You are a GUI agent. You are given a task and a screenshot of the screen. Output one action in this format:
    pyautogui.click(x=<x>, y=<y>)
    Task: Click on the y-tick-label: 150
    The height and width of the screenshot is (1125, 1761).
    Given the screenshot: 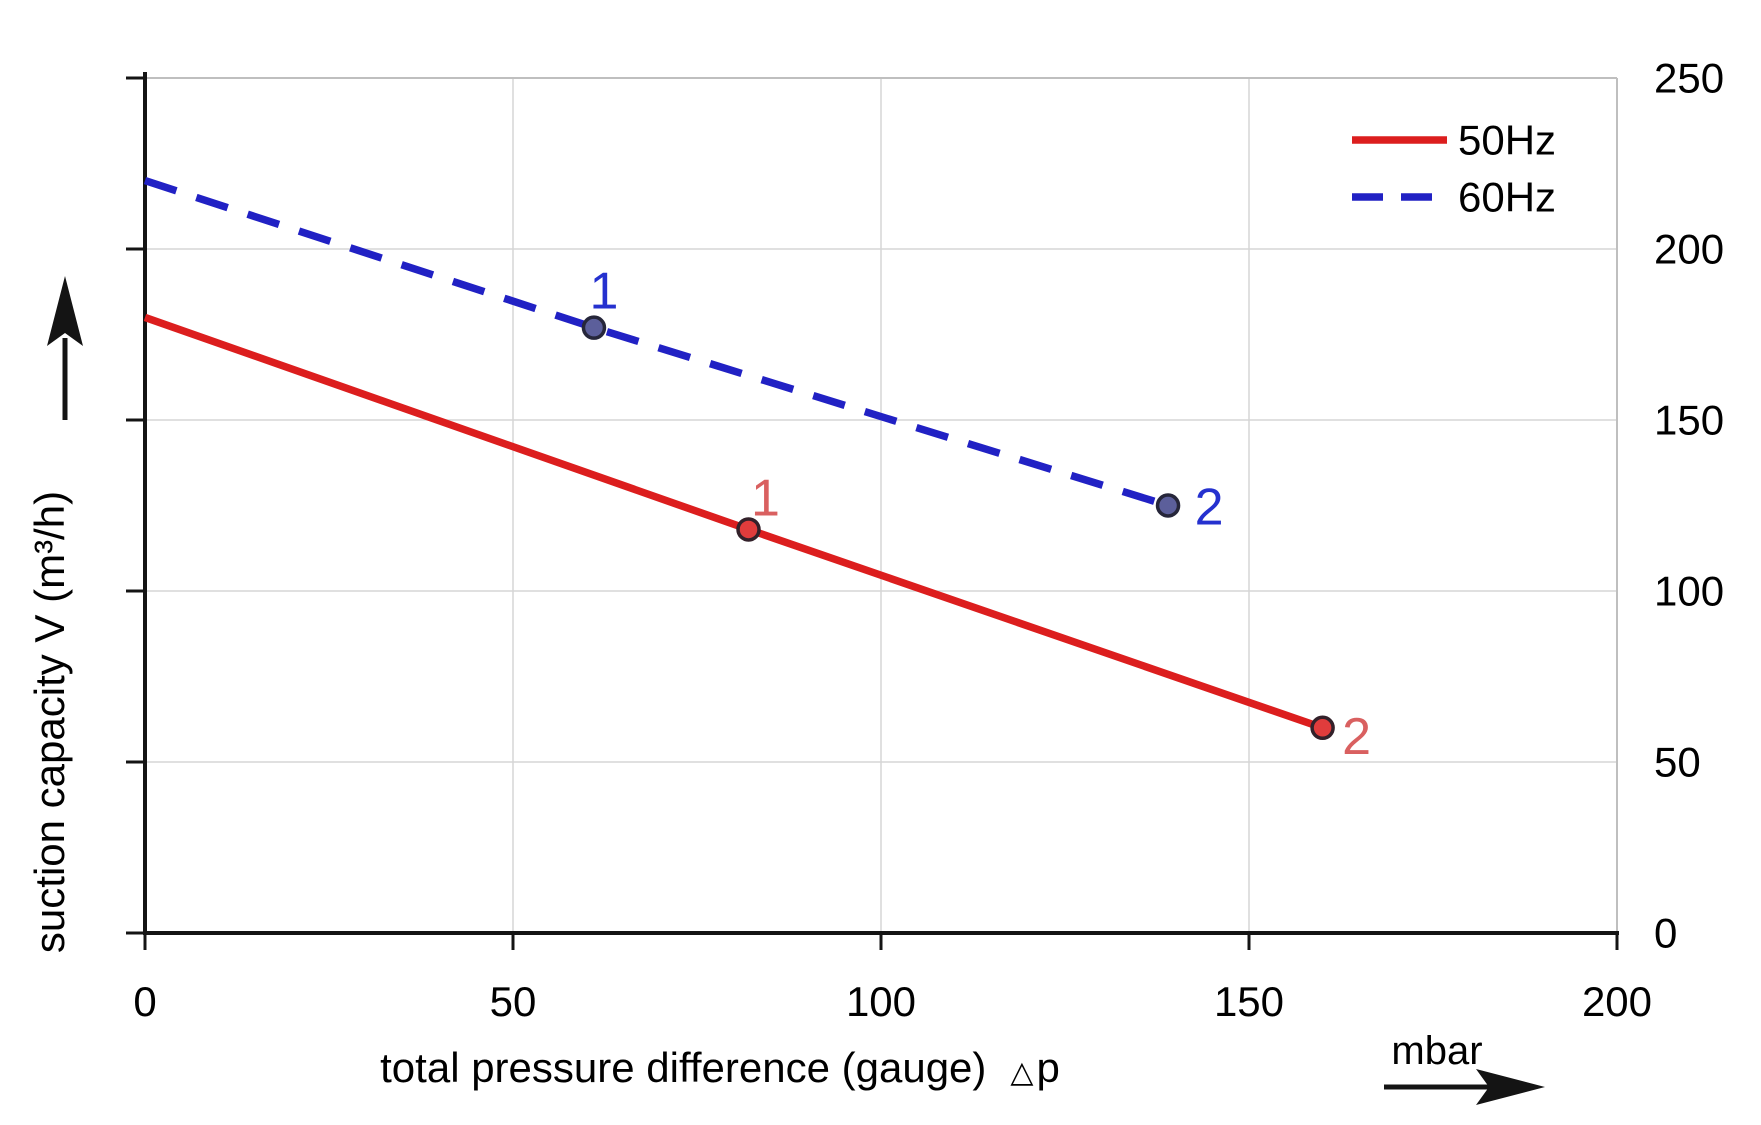 What is the action you would take?
    pyautogui.click(x=1689, y=420)
    